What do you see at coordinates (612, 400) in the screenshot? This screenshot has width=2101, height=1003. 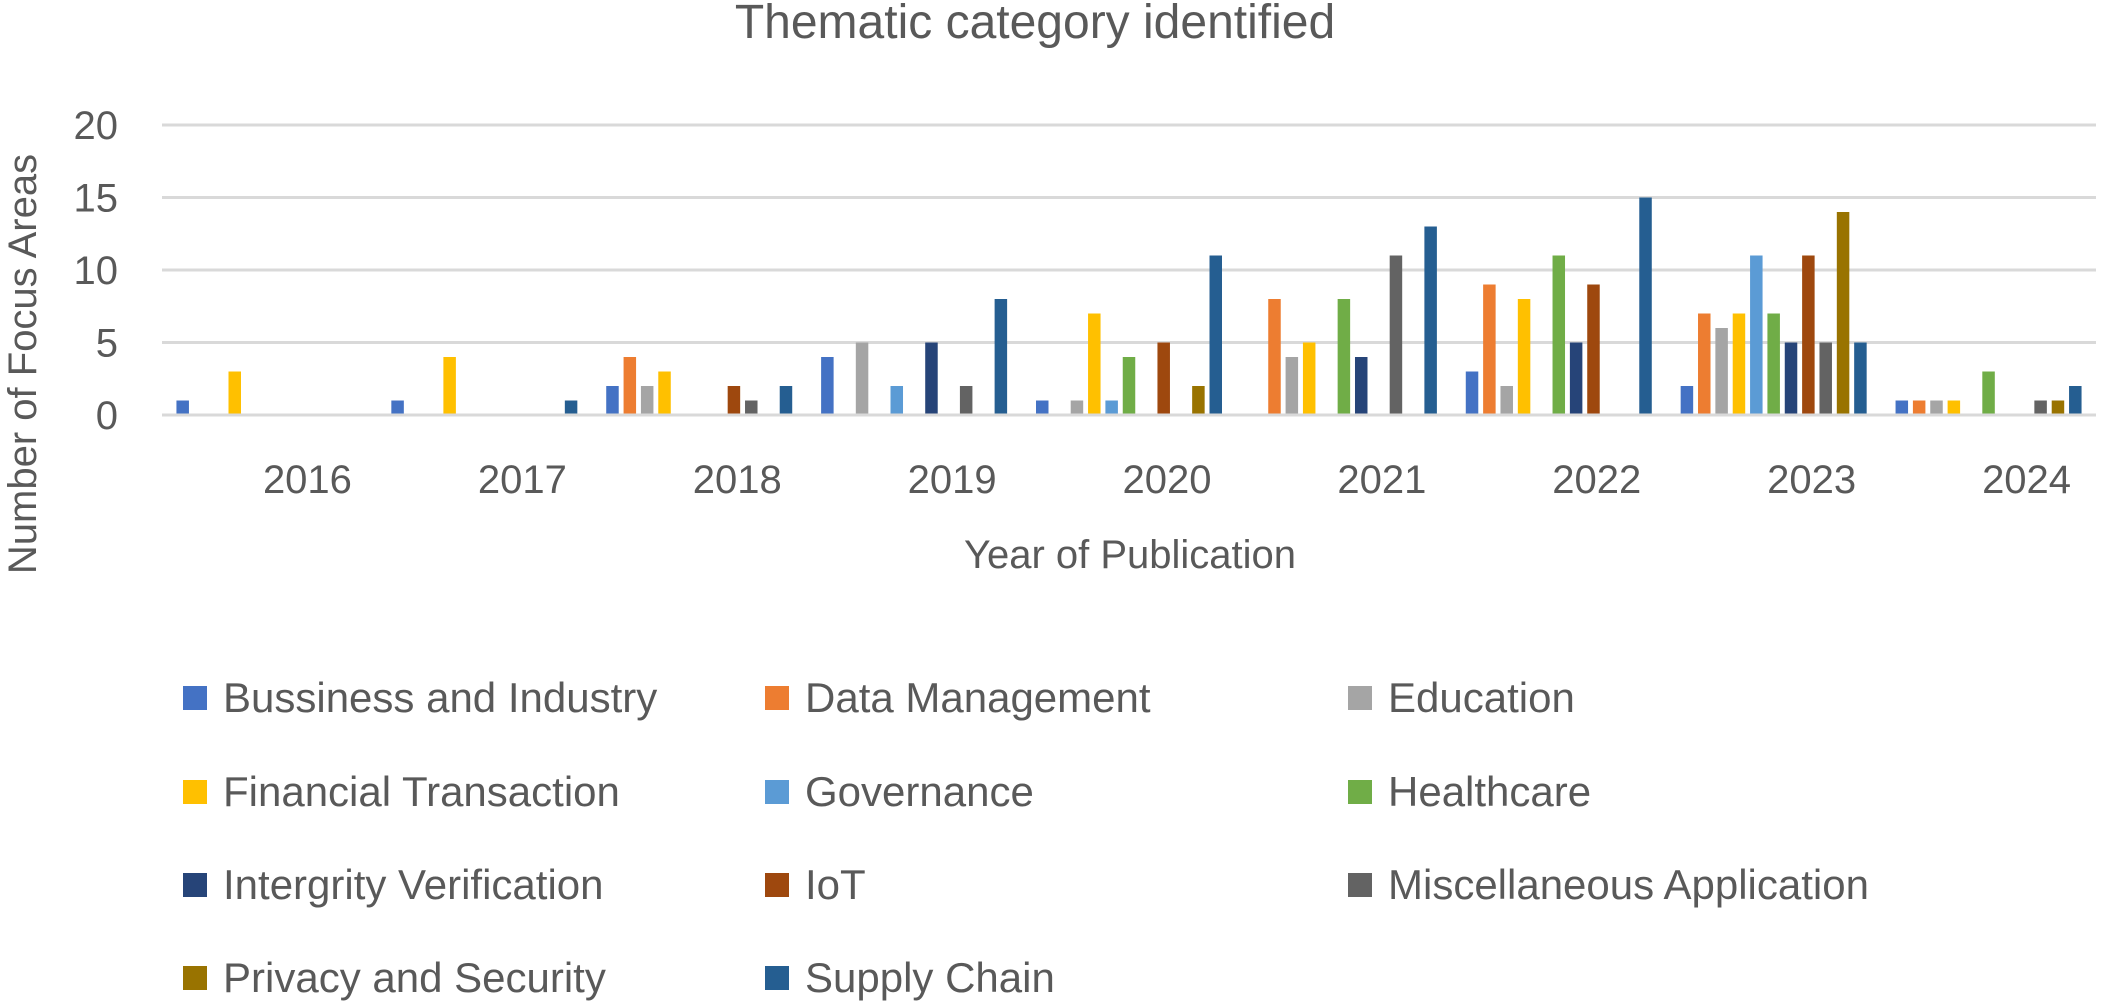 I see `bar-2018-bussiness-and-industry` at bounding box center [612, 400].